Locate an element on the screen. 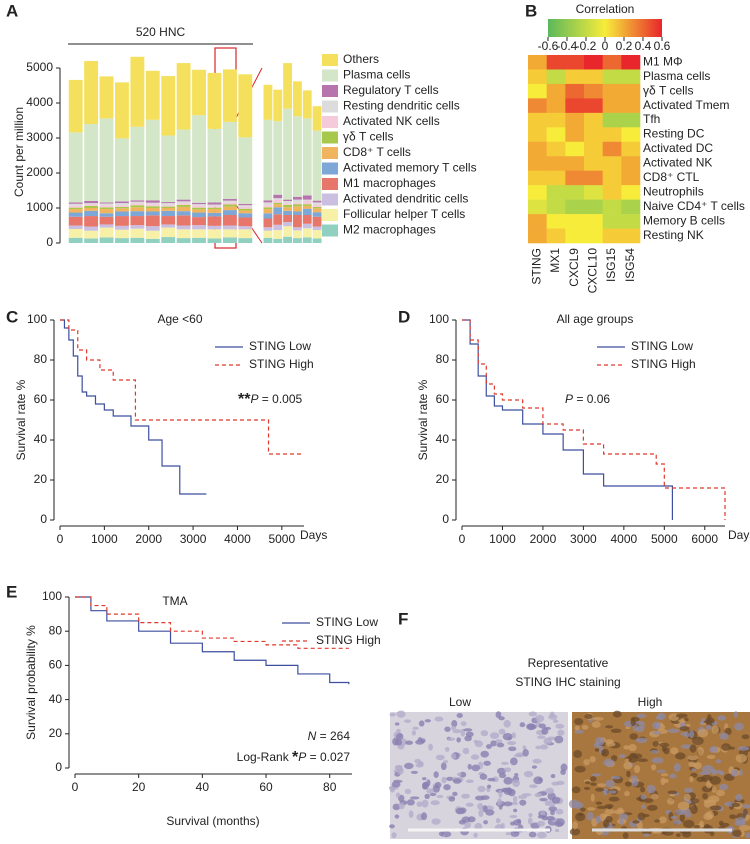 This screenshot has width=750, height=844. x-tick-label: 2000 is located at coordinates (148, 539).